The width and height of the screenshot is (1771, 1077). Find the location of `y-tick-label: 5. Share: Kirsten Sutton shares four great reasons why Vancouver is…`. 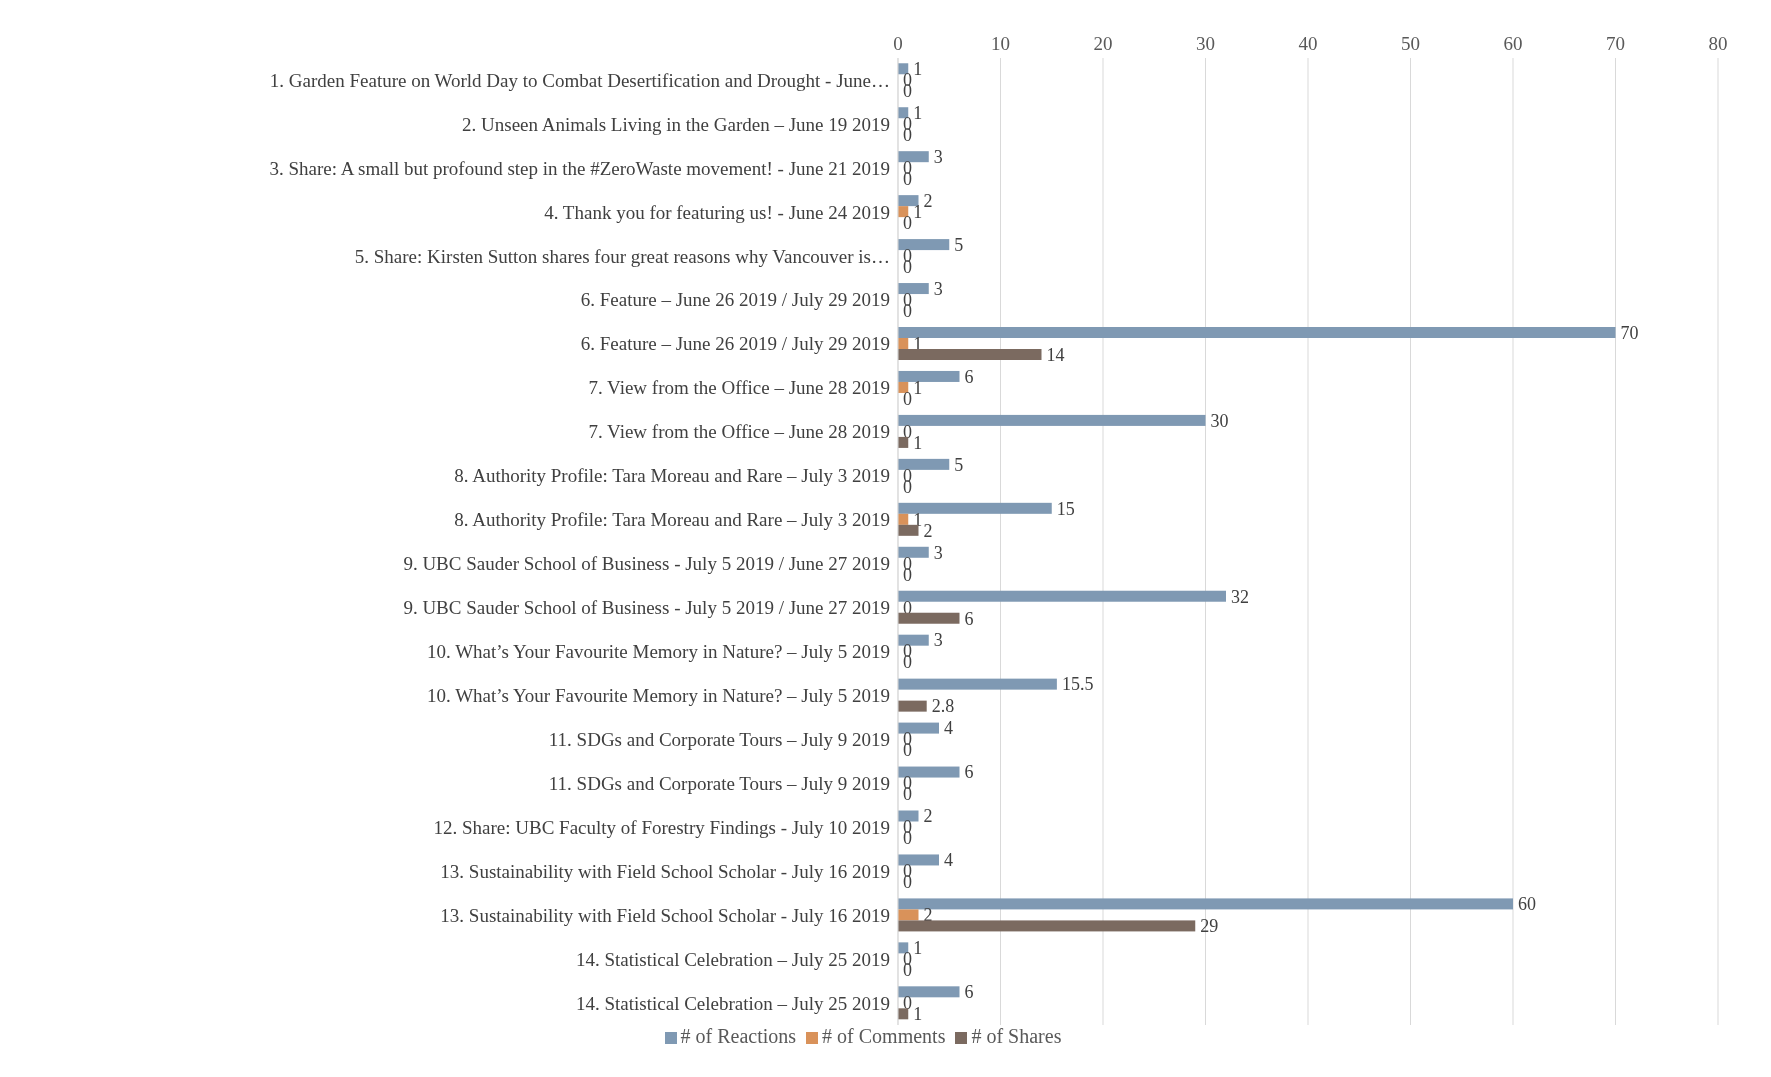

y-tick-label: 5. Share: Kirsten Sutton shares four great reasons why Vancouver is… is located at coordinates (622, 256).